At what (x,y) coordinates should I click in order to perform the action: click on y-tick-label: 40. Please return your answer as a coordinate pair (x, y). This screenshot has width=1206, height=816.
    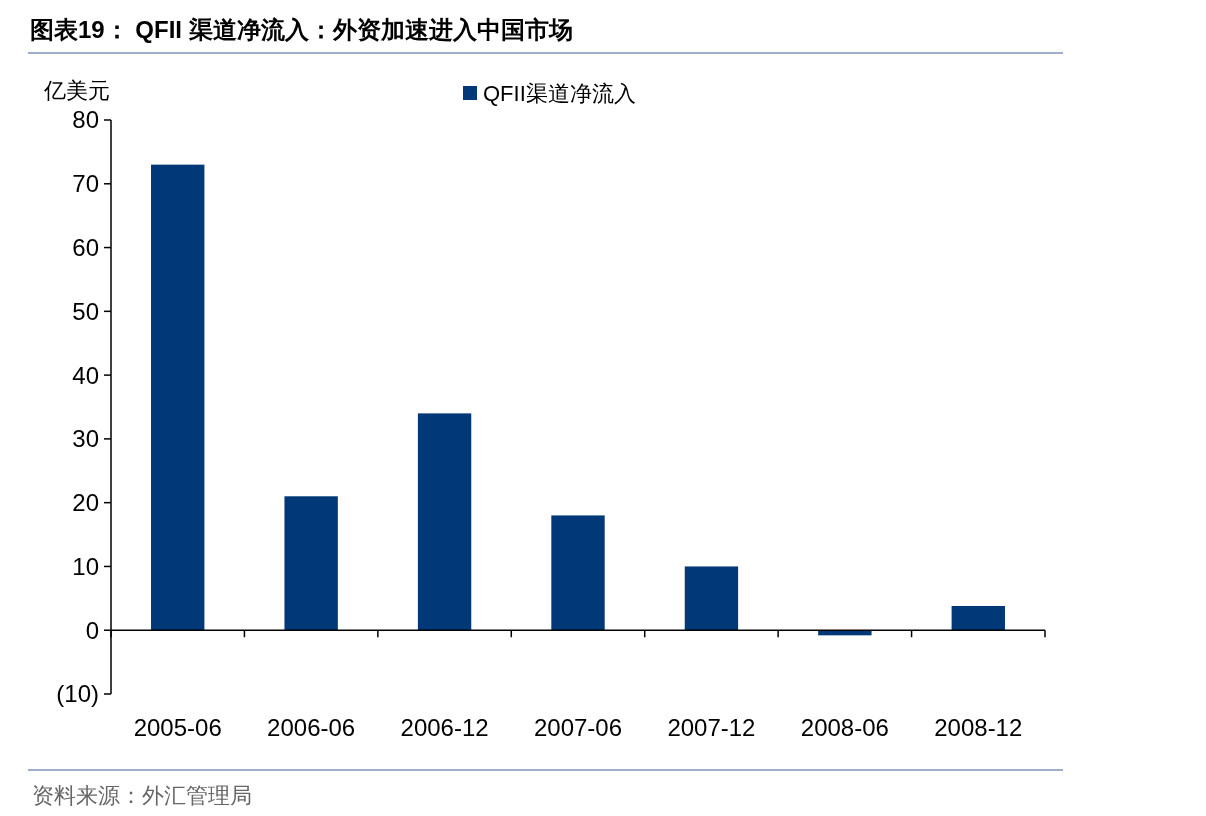
    Looking at the image, I should click on (85, 375).